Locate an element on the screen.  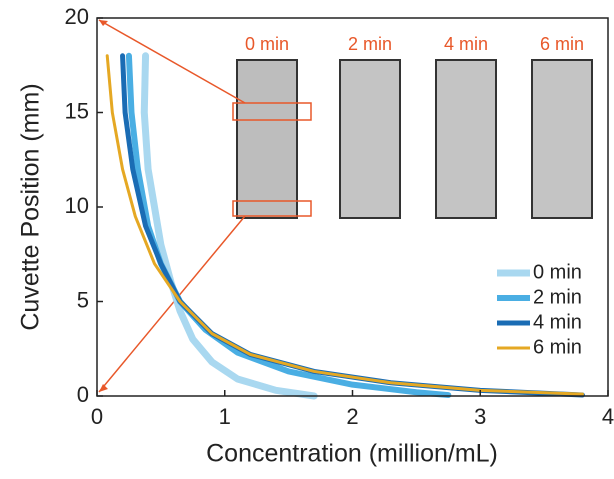
y-tick-label: 10 is located at coordinates (77, 205).